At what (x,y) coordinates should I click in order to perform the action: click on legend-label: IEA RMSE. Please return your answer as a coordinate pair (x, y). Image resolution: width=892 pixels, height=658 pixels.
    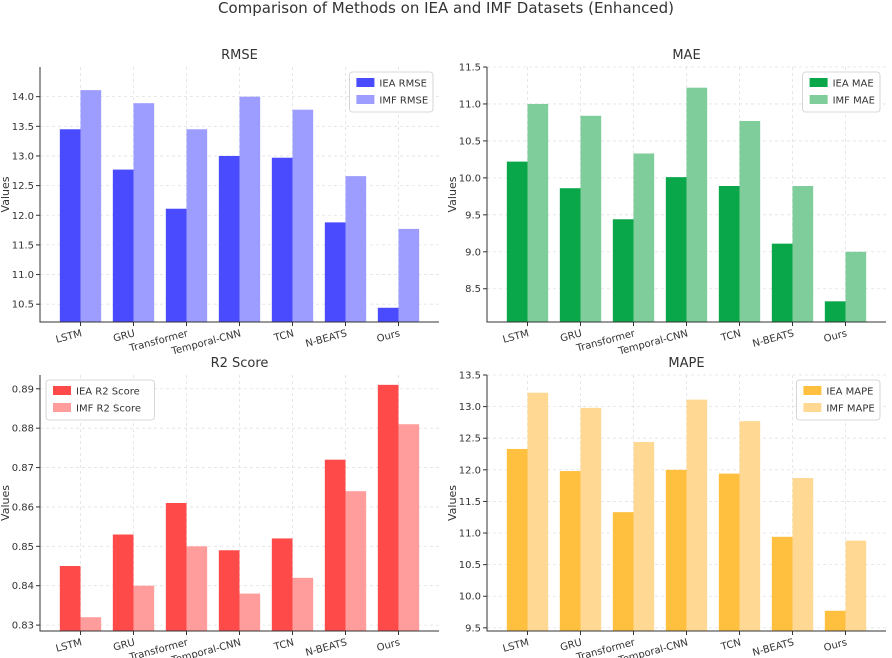
    Looking at the image, I should click on (403, 84).